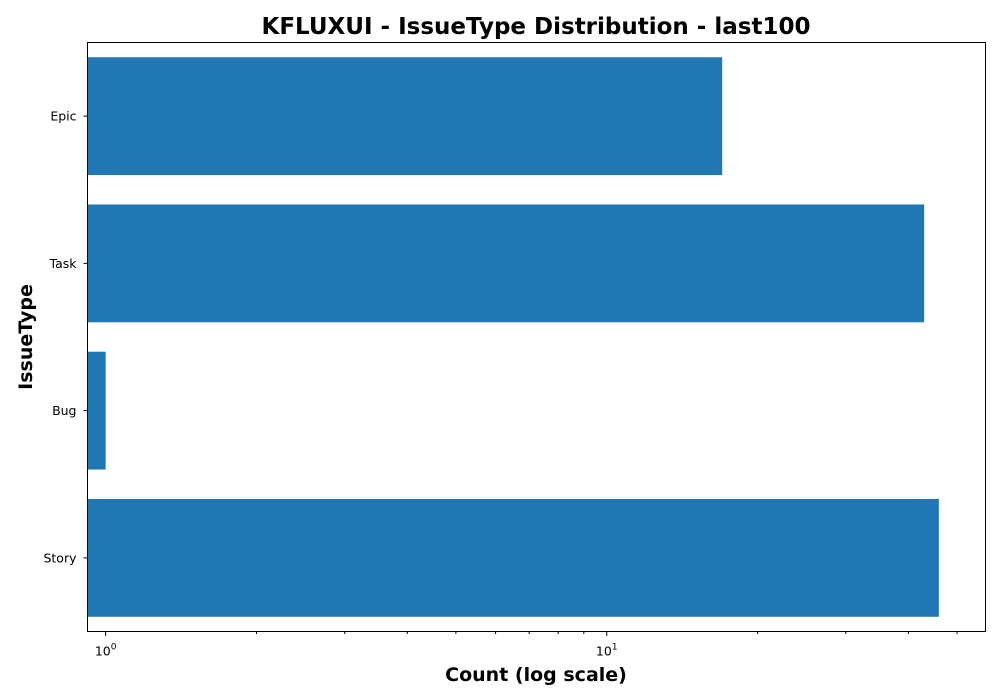  I want to click on y-axis-ticks: Epic Task Bug Story, so click(65, 337).